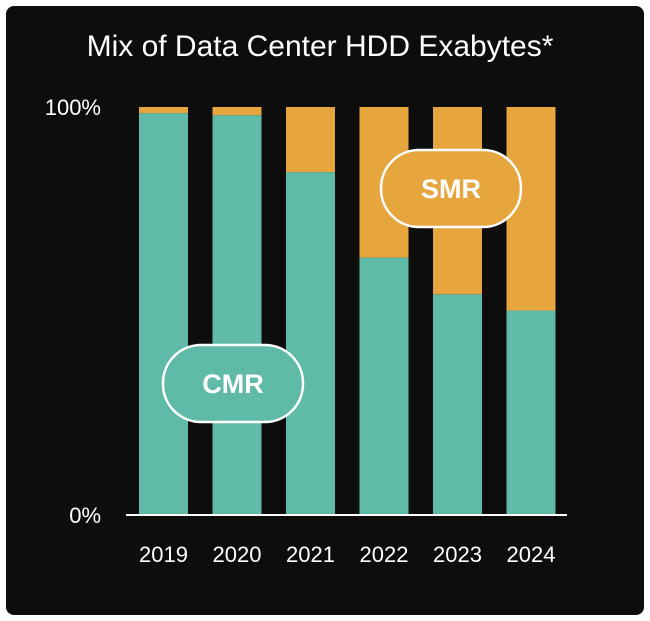 The image size is (650, 621). I want to click on x-tick-labels: 2019 2020 2021 2022 2023 2024, so click(347, 554).